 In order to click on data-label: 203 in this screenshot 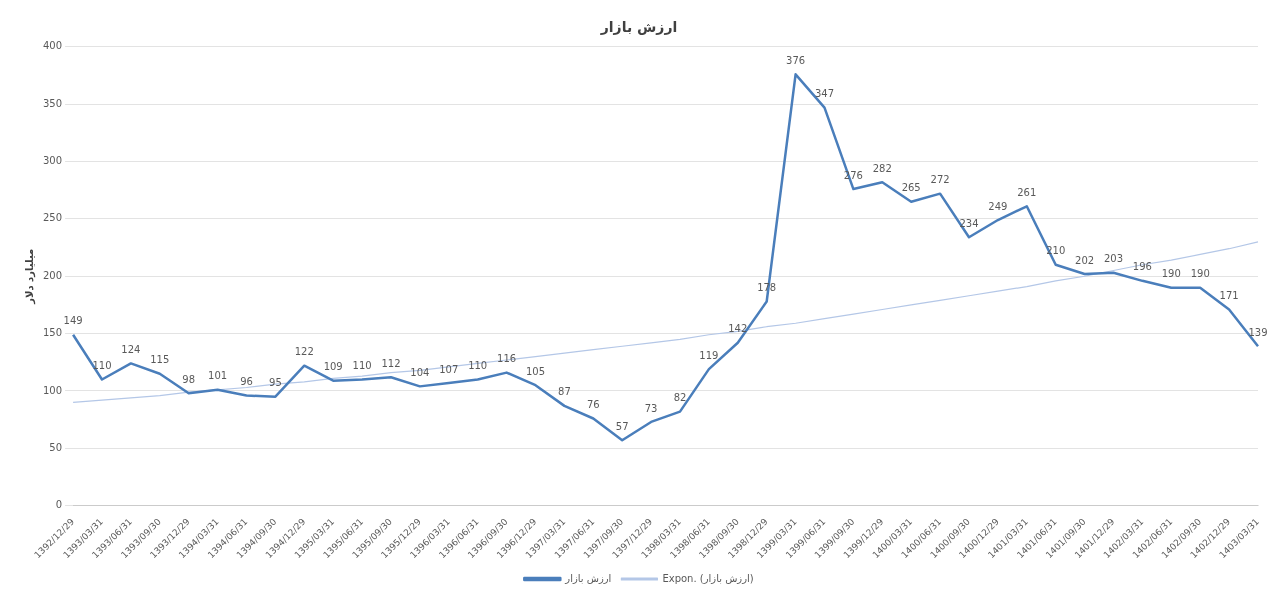, I will do `click(1113, 259)`.